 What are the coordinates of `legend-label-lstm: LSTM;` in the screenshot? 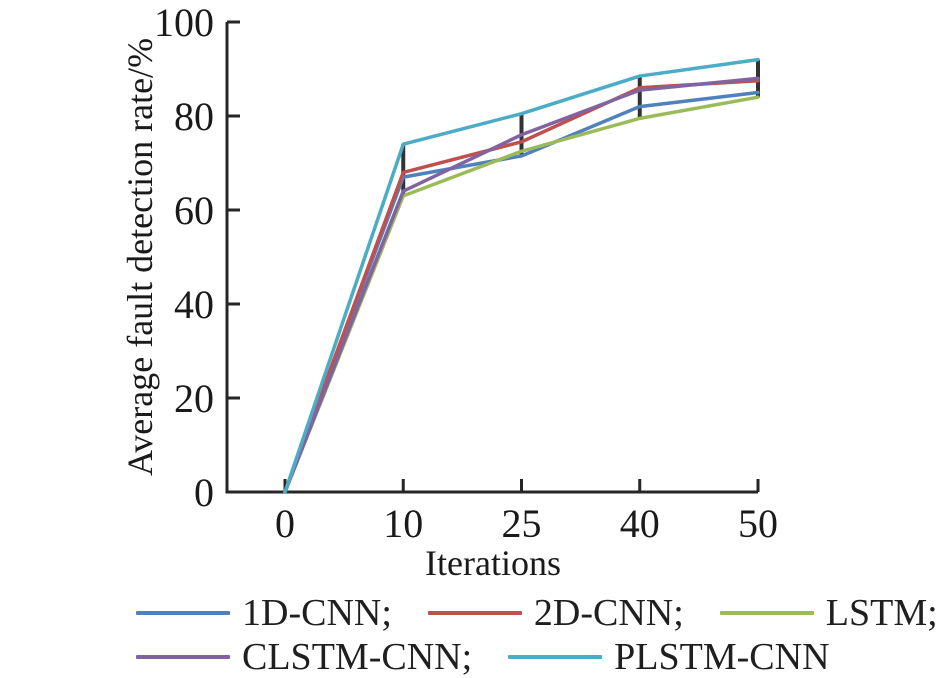 It's located at (881, 613).